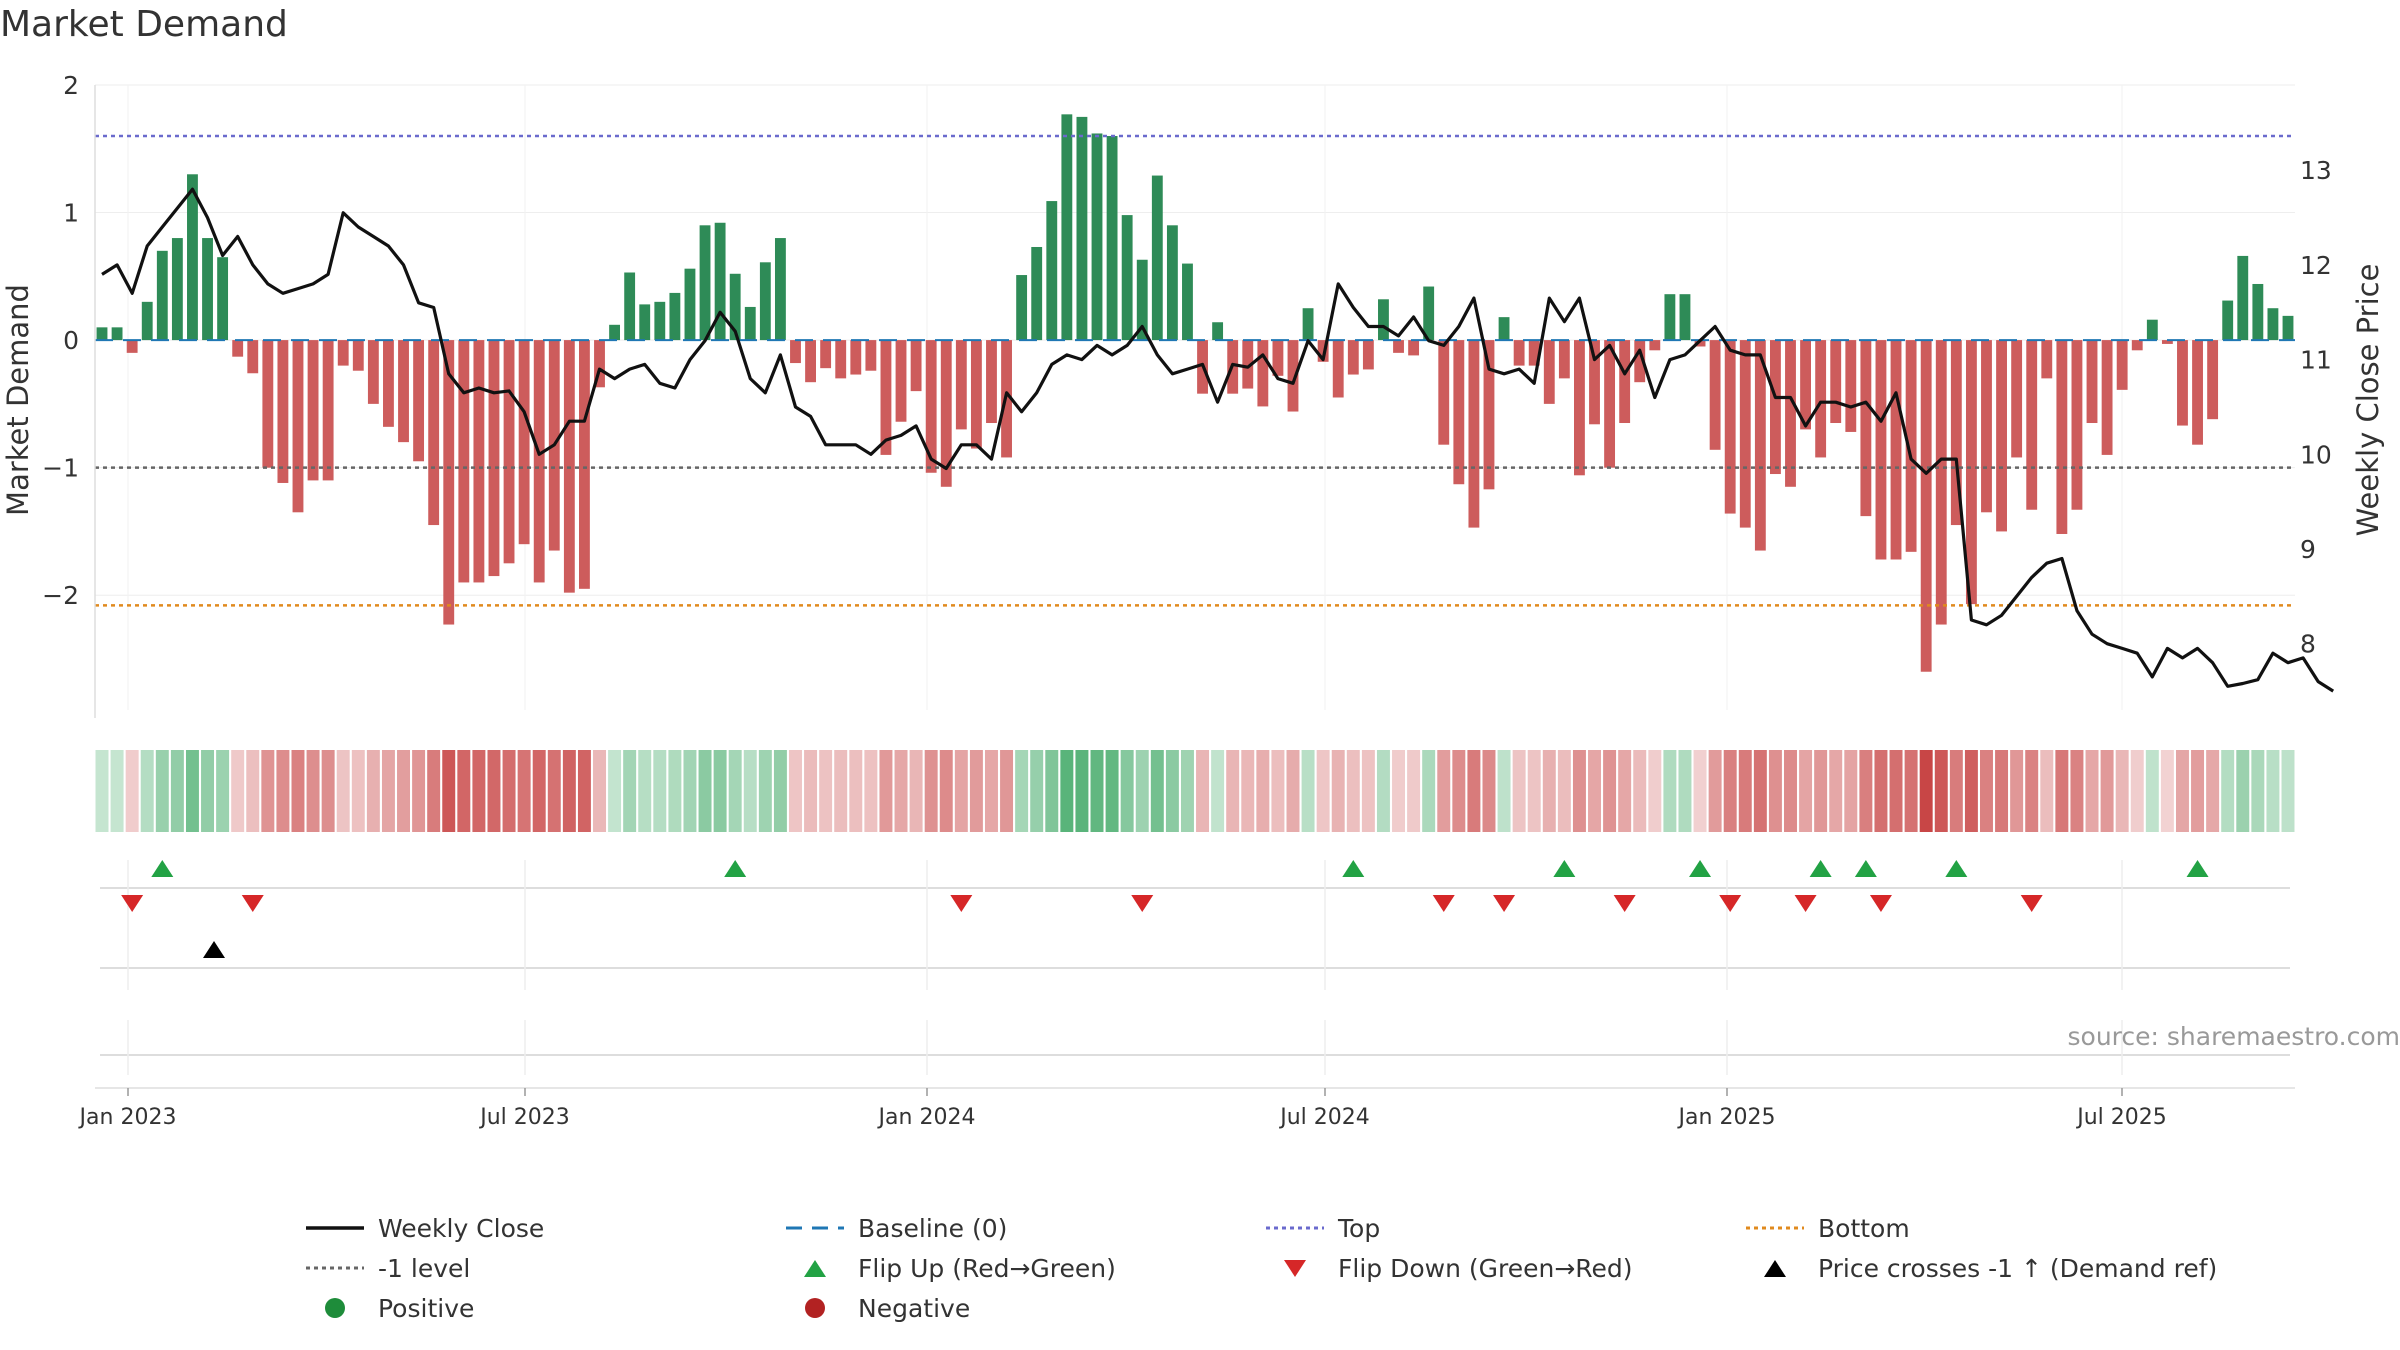 The width and height of the screenshot is (2400, 1350). What do you see at coordinates (815, 1268) in the screenshot?
I see `legend-symbol` at bounding box center [815, 1268].